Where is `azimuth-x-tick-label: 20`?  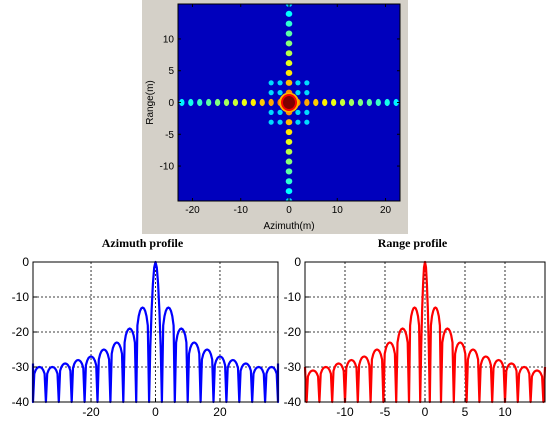 azimuth-x-tick-label: 20 is located at coordinates (220, 412).